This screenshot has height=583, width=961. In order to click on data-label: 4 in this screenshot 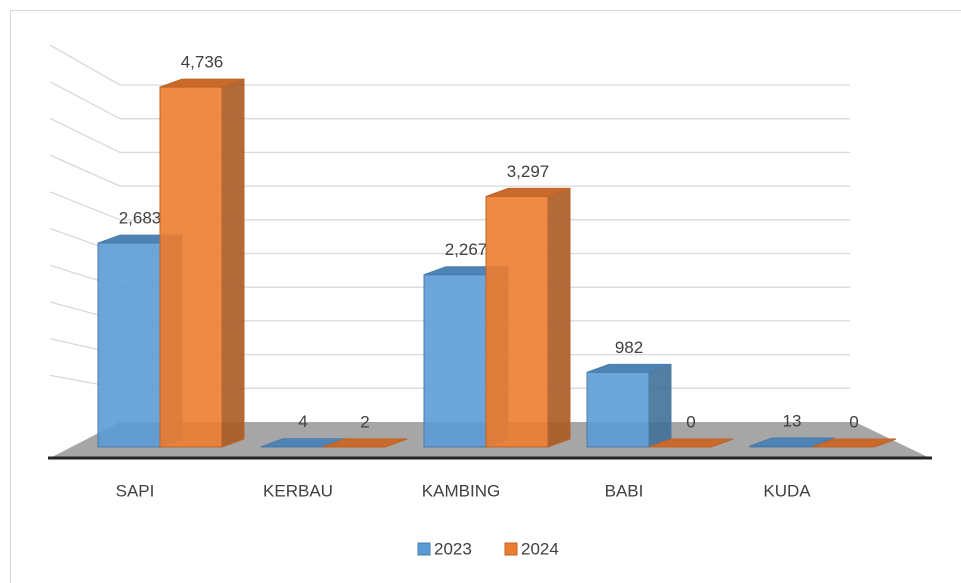, I will do `click(302, 421)`.